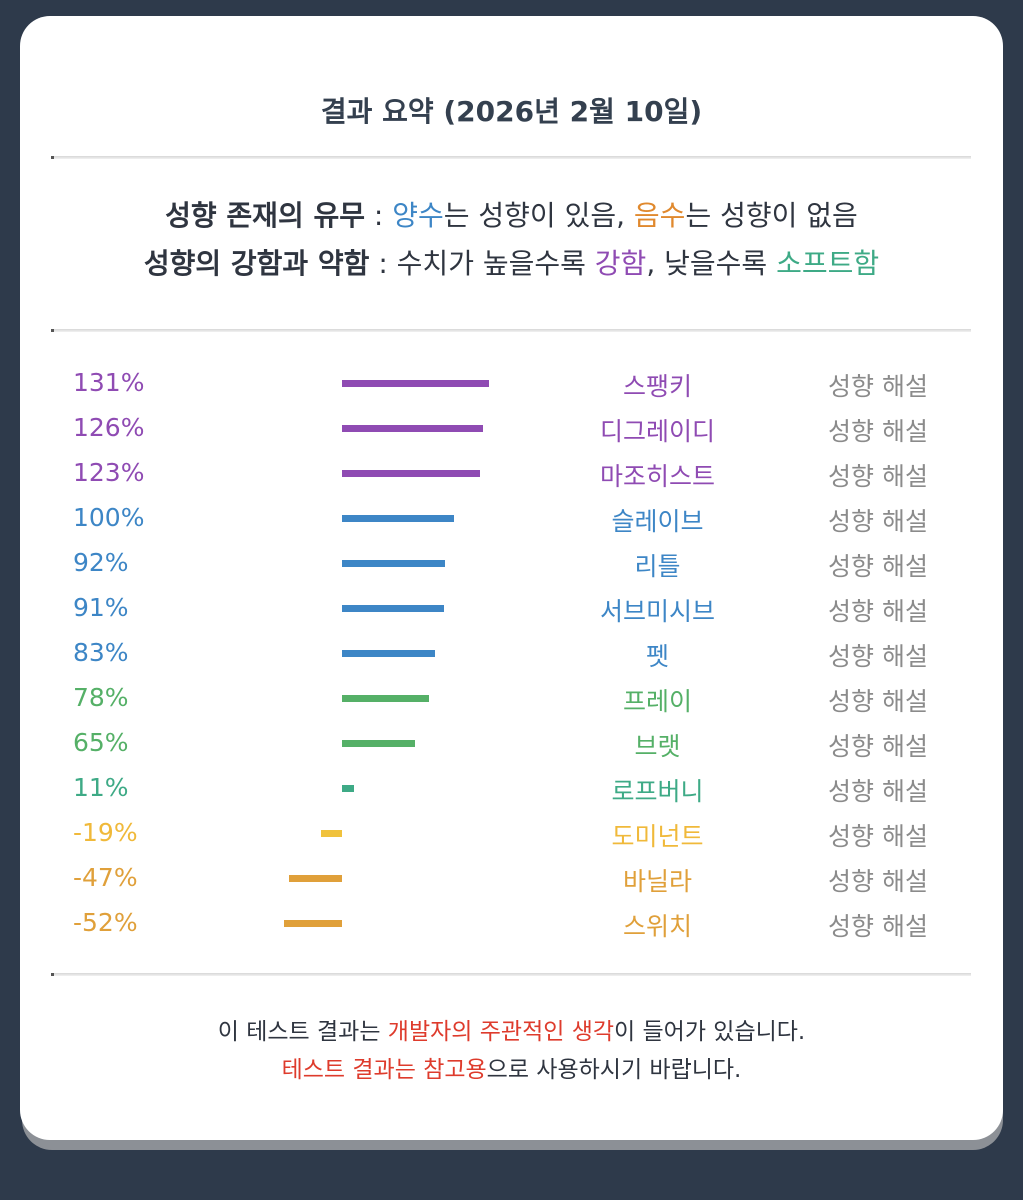 This screenshot has width=1023, height=1200. What do you see at coordinates (511, 330) in the screenshot?
I see `divider-middle` at bounding box center [511, 330].